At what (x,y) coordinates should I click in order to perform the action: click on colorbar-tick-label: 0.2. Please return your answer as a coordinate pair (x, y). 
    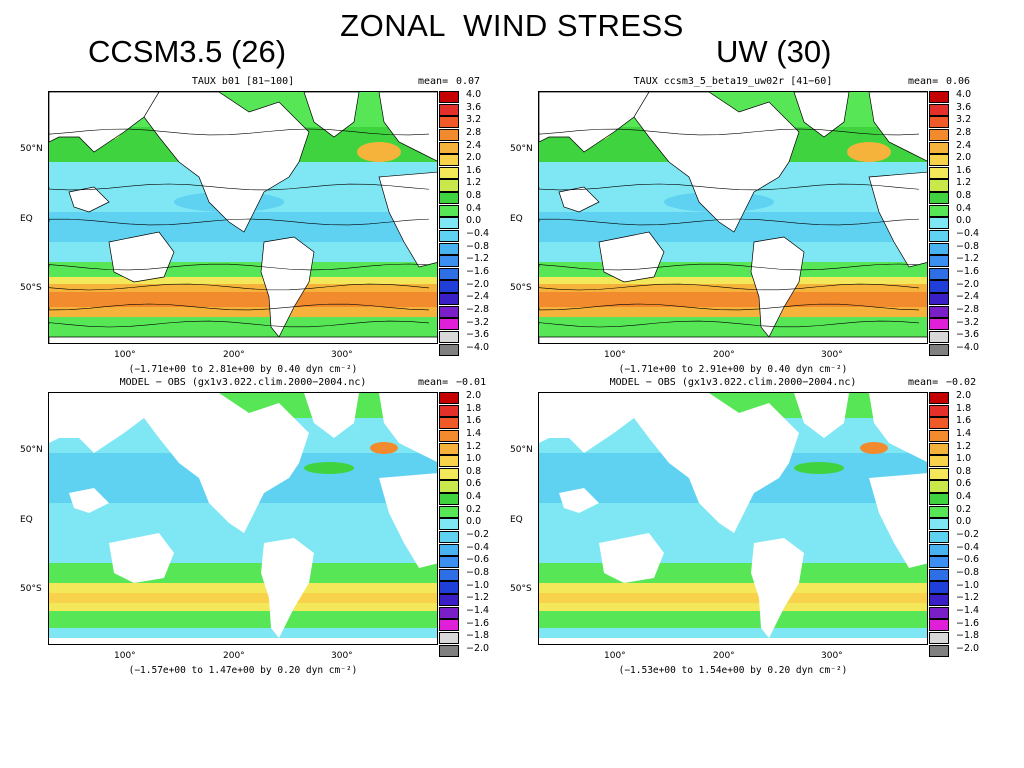
    Looking at the image, I should click on (964, 509).